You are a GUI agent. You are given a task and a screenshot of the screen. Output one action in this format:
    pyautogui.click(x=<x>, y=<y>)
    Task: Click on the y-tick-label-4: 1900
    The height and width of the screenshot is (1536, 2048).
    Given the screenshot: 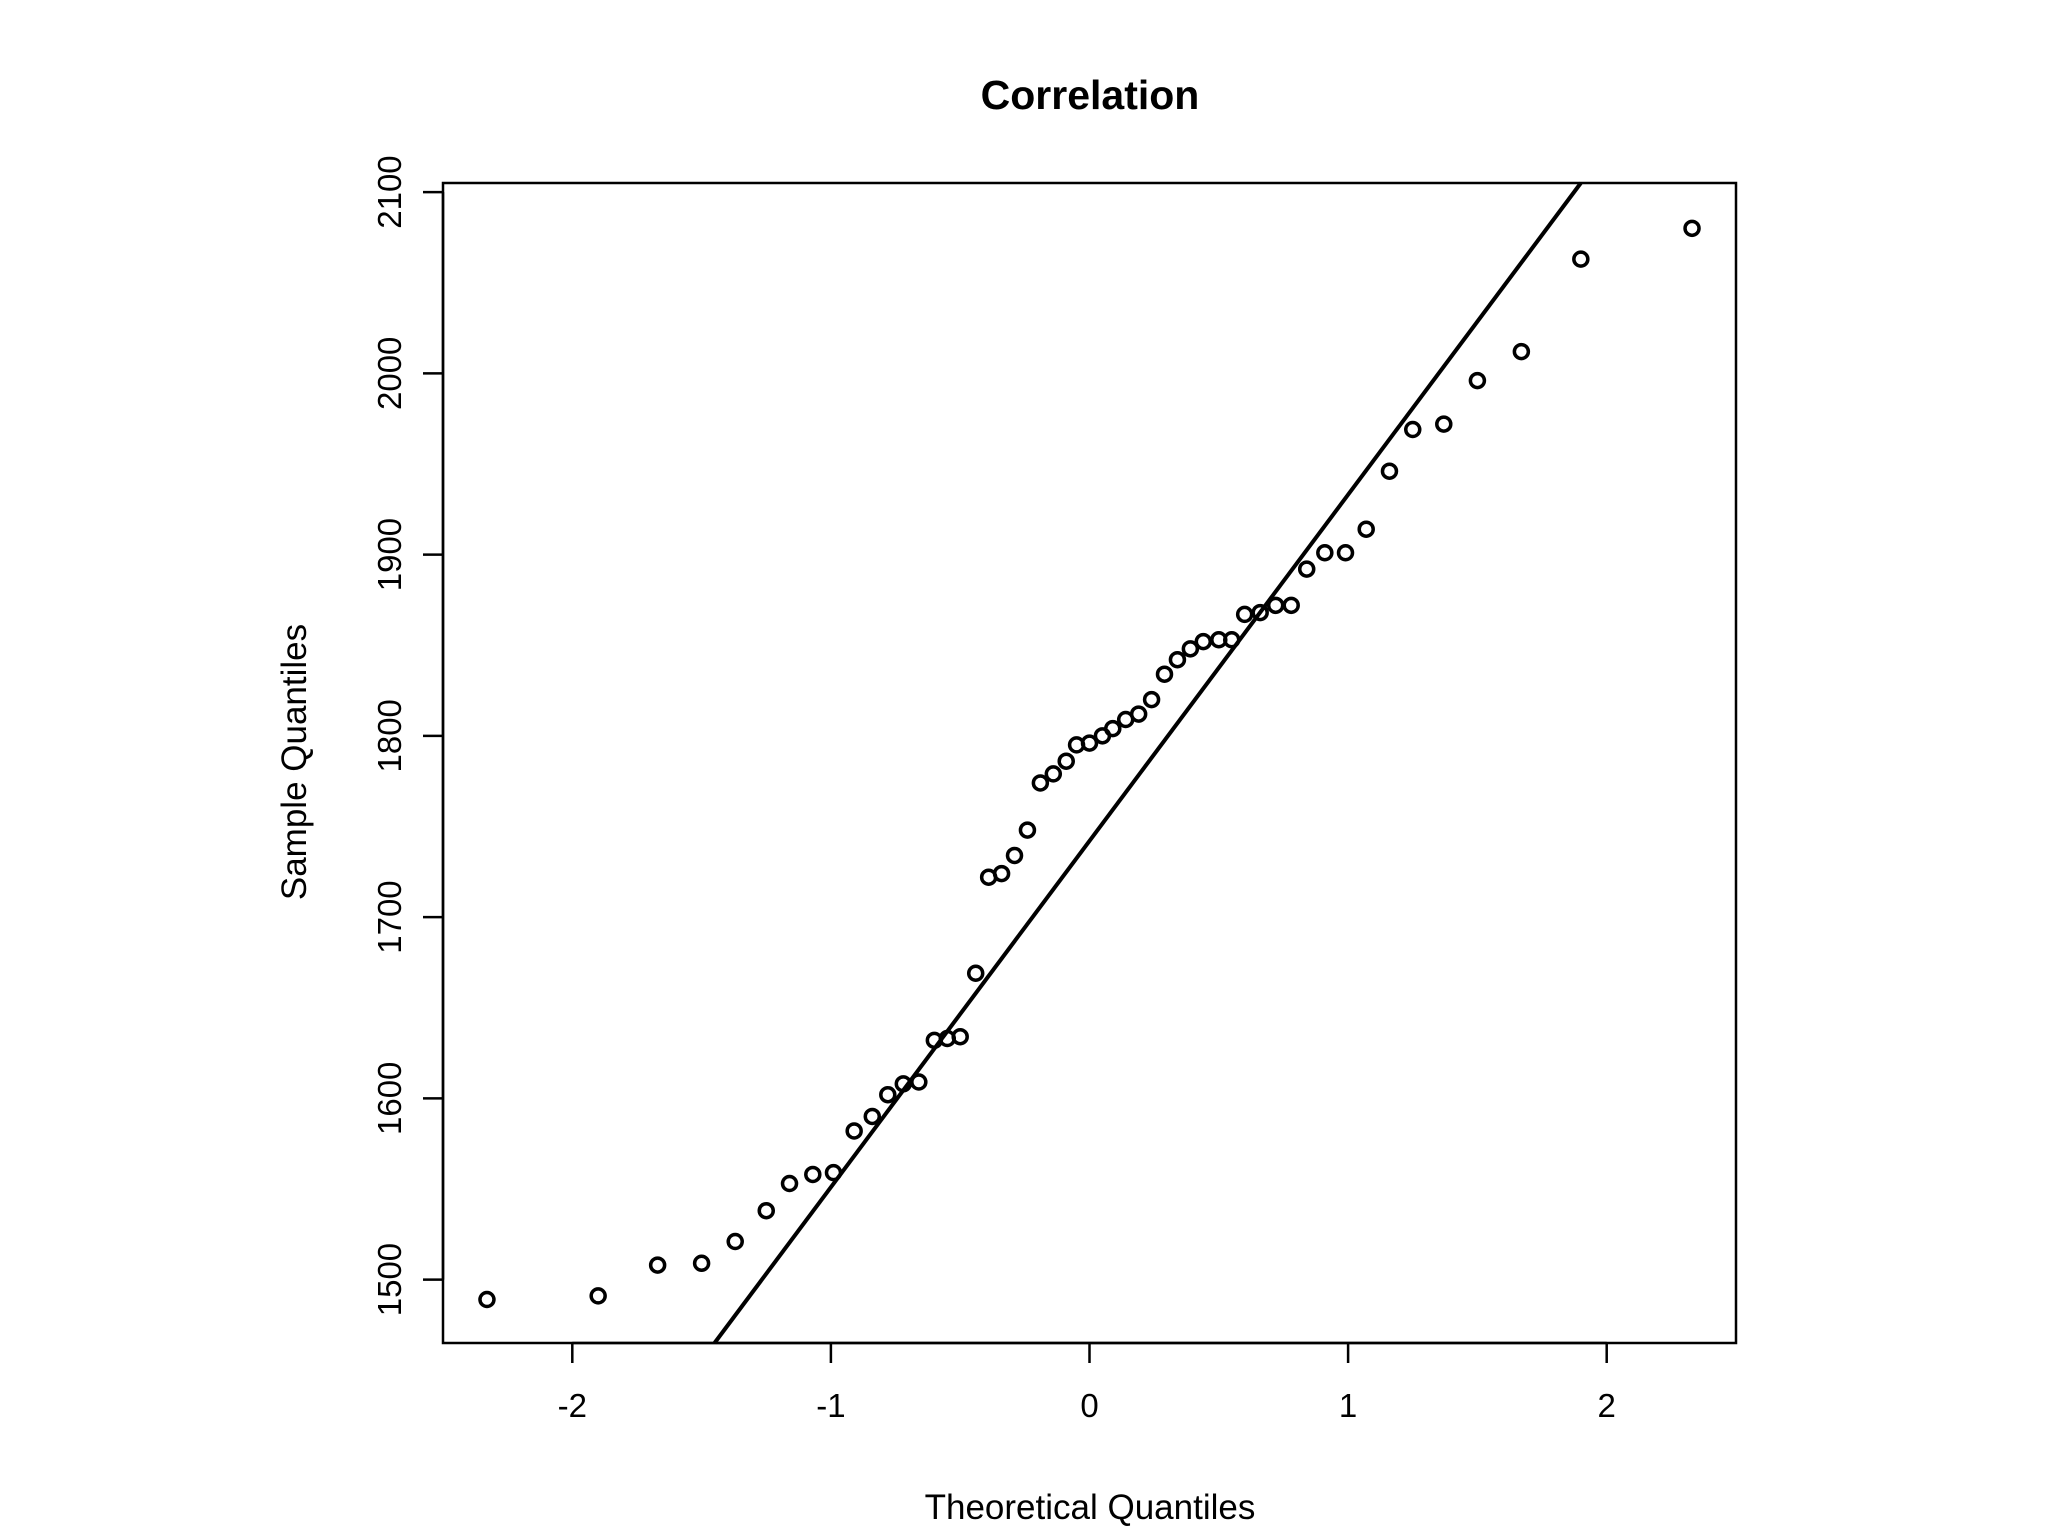 What is the action you would take?
    pyautogui.click(x=389, y=554)
    